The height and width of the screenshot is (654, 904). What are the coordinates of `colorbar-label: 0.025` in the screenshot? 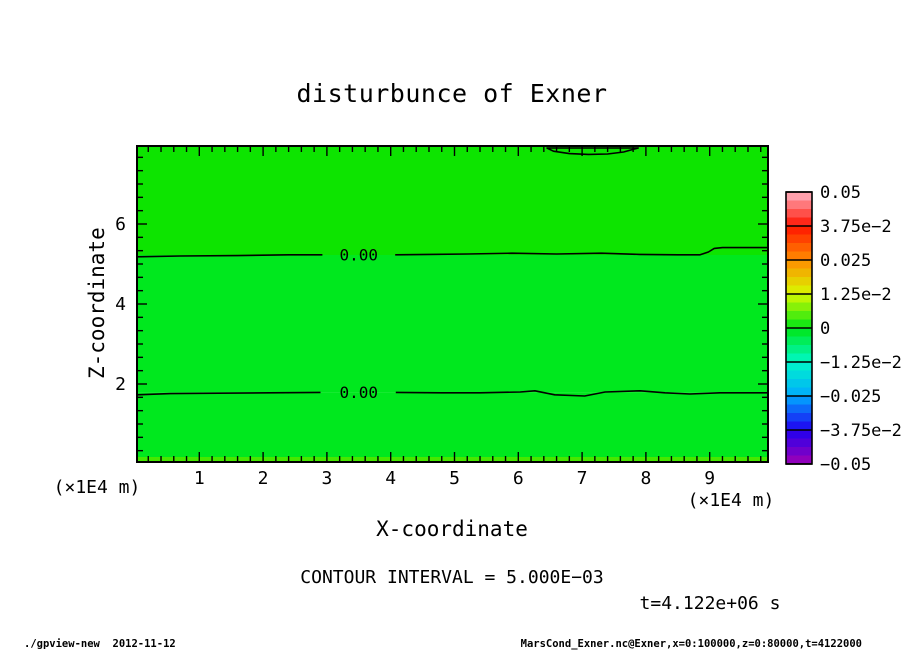 It's located at (845, 261).